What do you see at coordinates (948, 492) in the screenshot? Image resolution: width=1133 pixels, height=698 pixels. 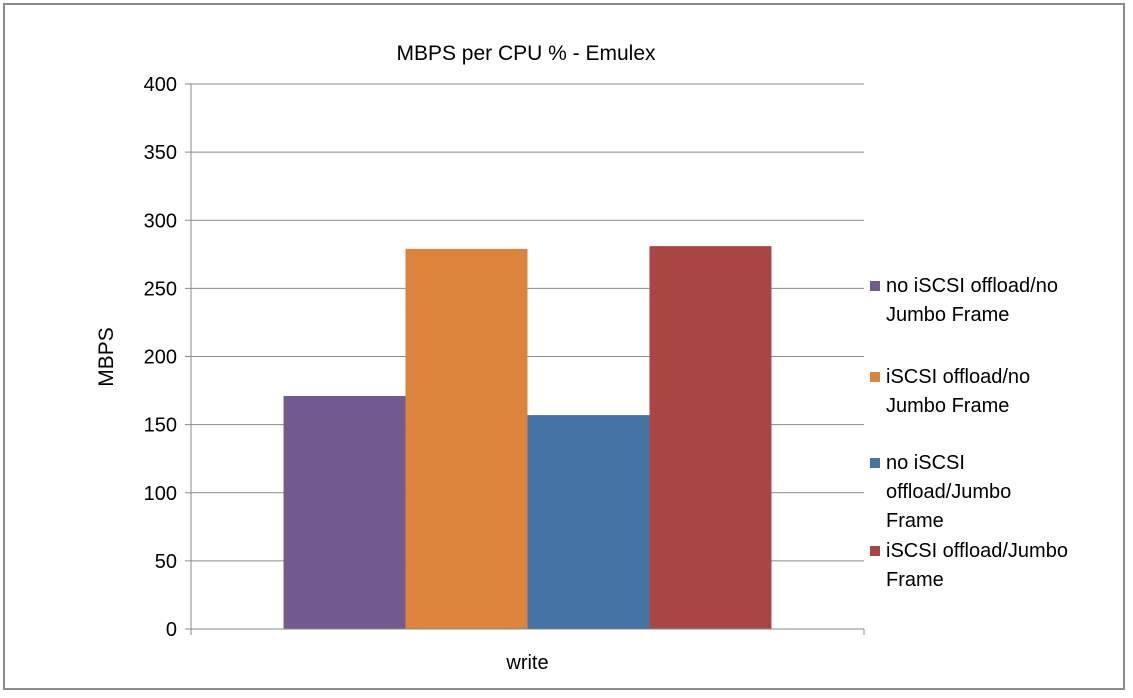 I see `legend-label: offload/Jumbo` at bounding box center [948, 492].